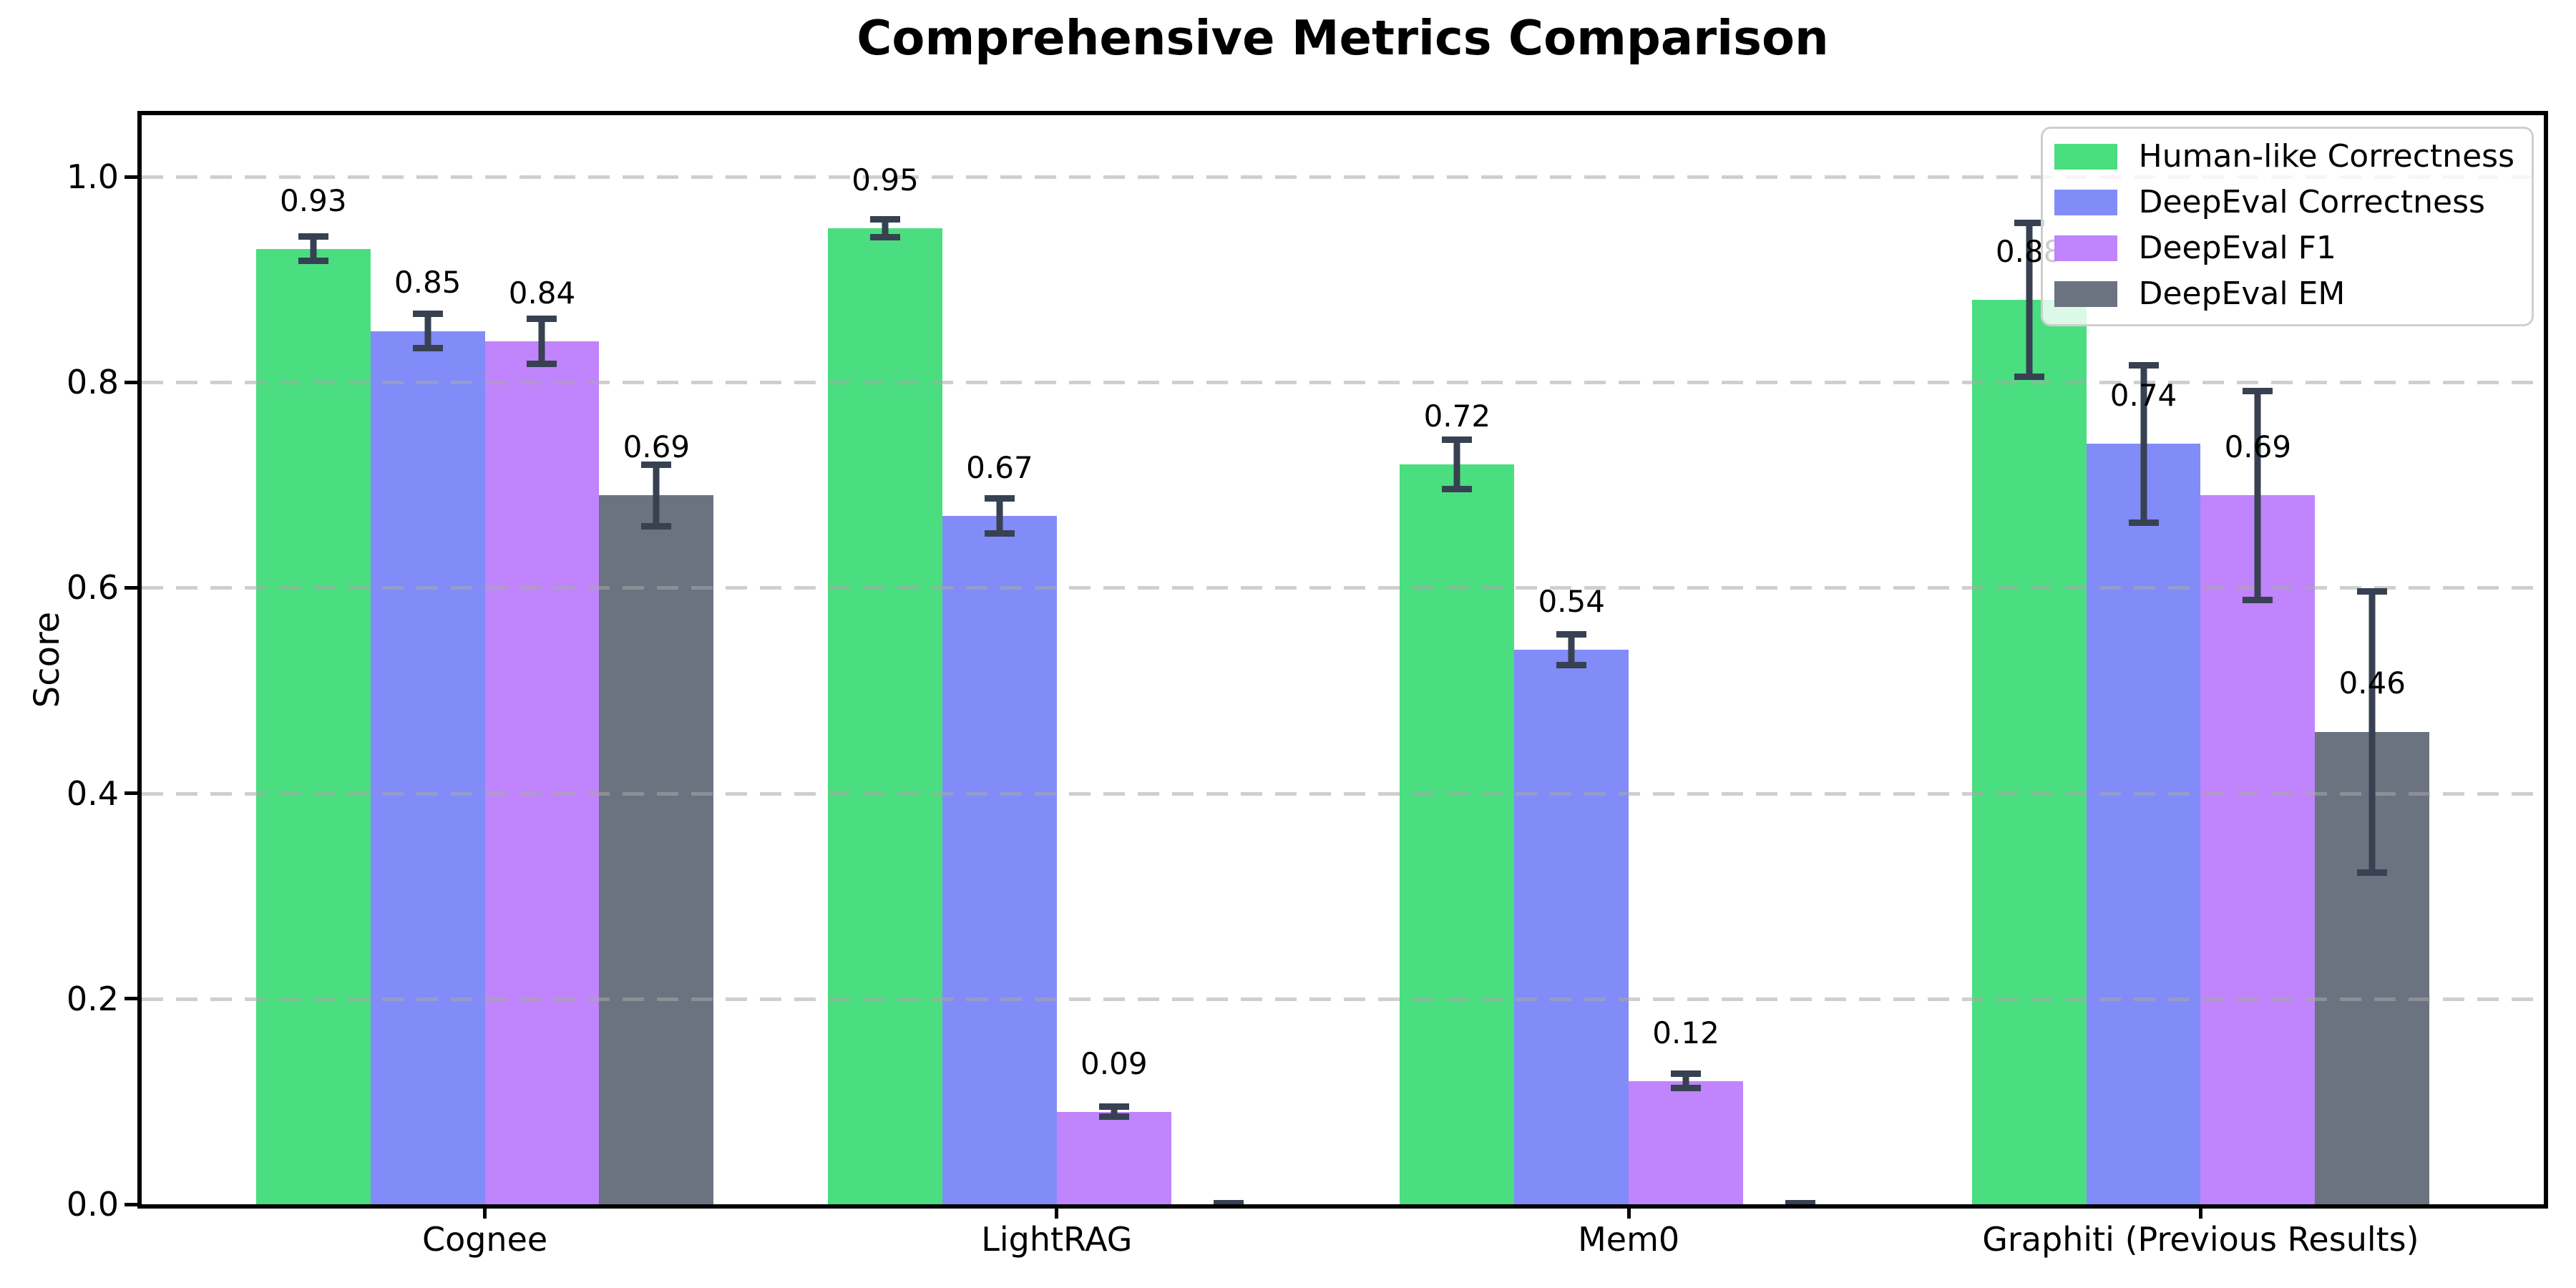 The width and height of the screenshot is (2576, 1288). I want to click on bar-value-label: 0.85, so click(428, 283).